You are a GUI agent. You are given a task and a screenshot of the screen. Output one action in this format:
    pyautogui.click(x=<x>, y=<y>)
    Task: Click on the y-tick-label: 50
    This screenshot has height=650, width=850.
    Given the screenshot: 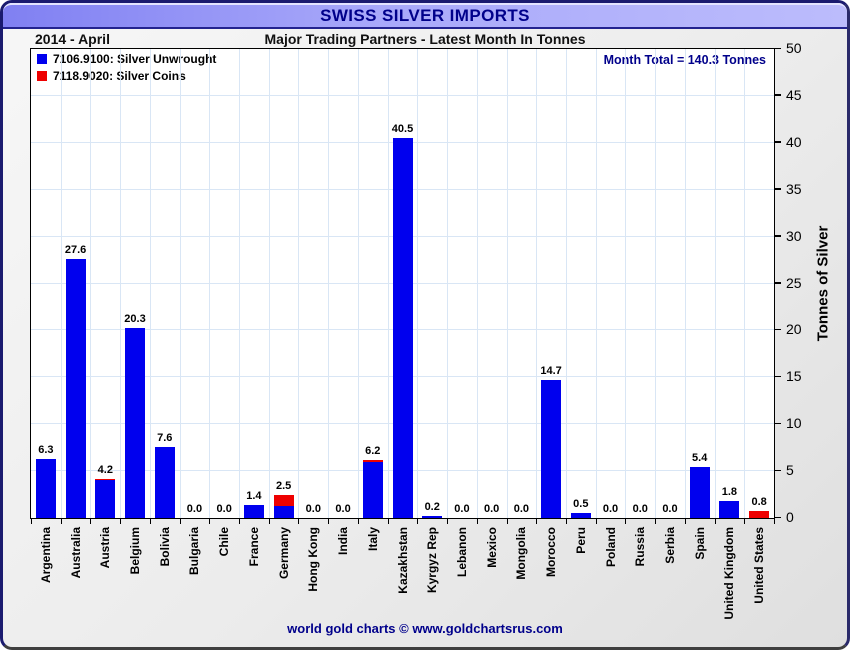 What is the action you would take?
    pyautogui.click(x=794, y=48)
    